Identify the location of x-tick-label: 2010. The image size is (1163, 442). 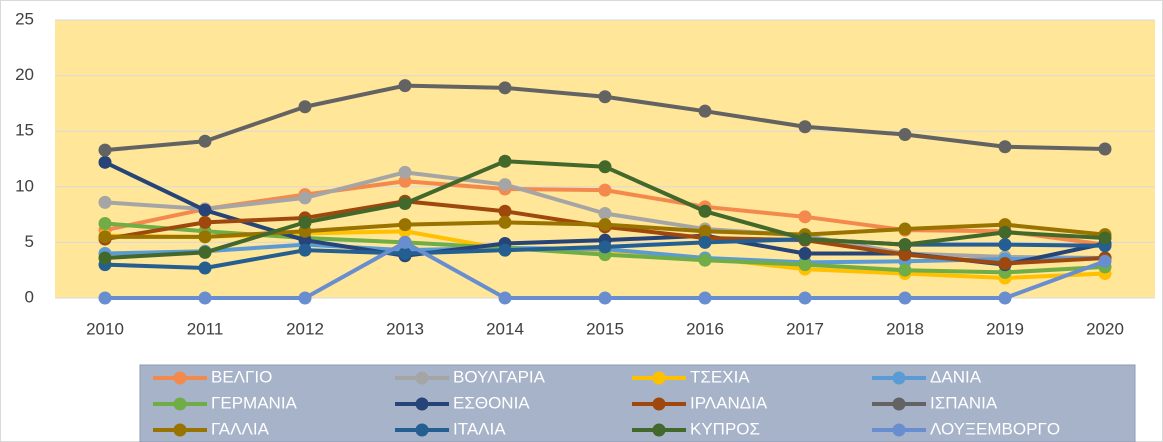
(105, 328).